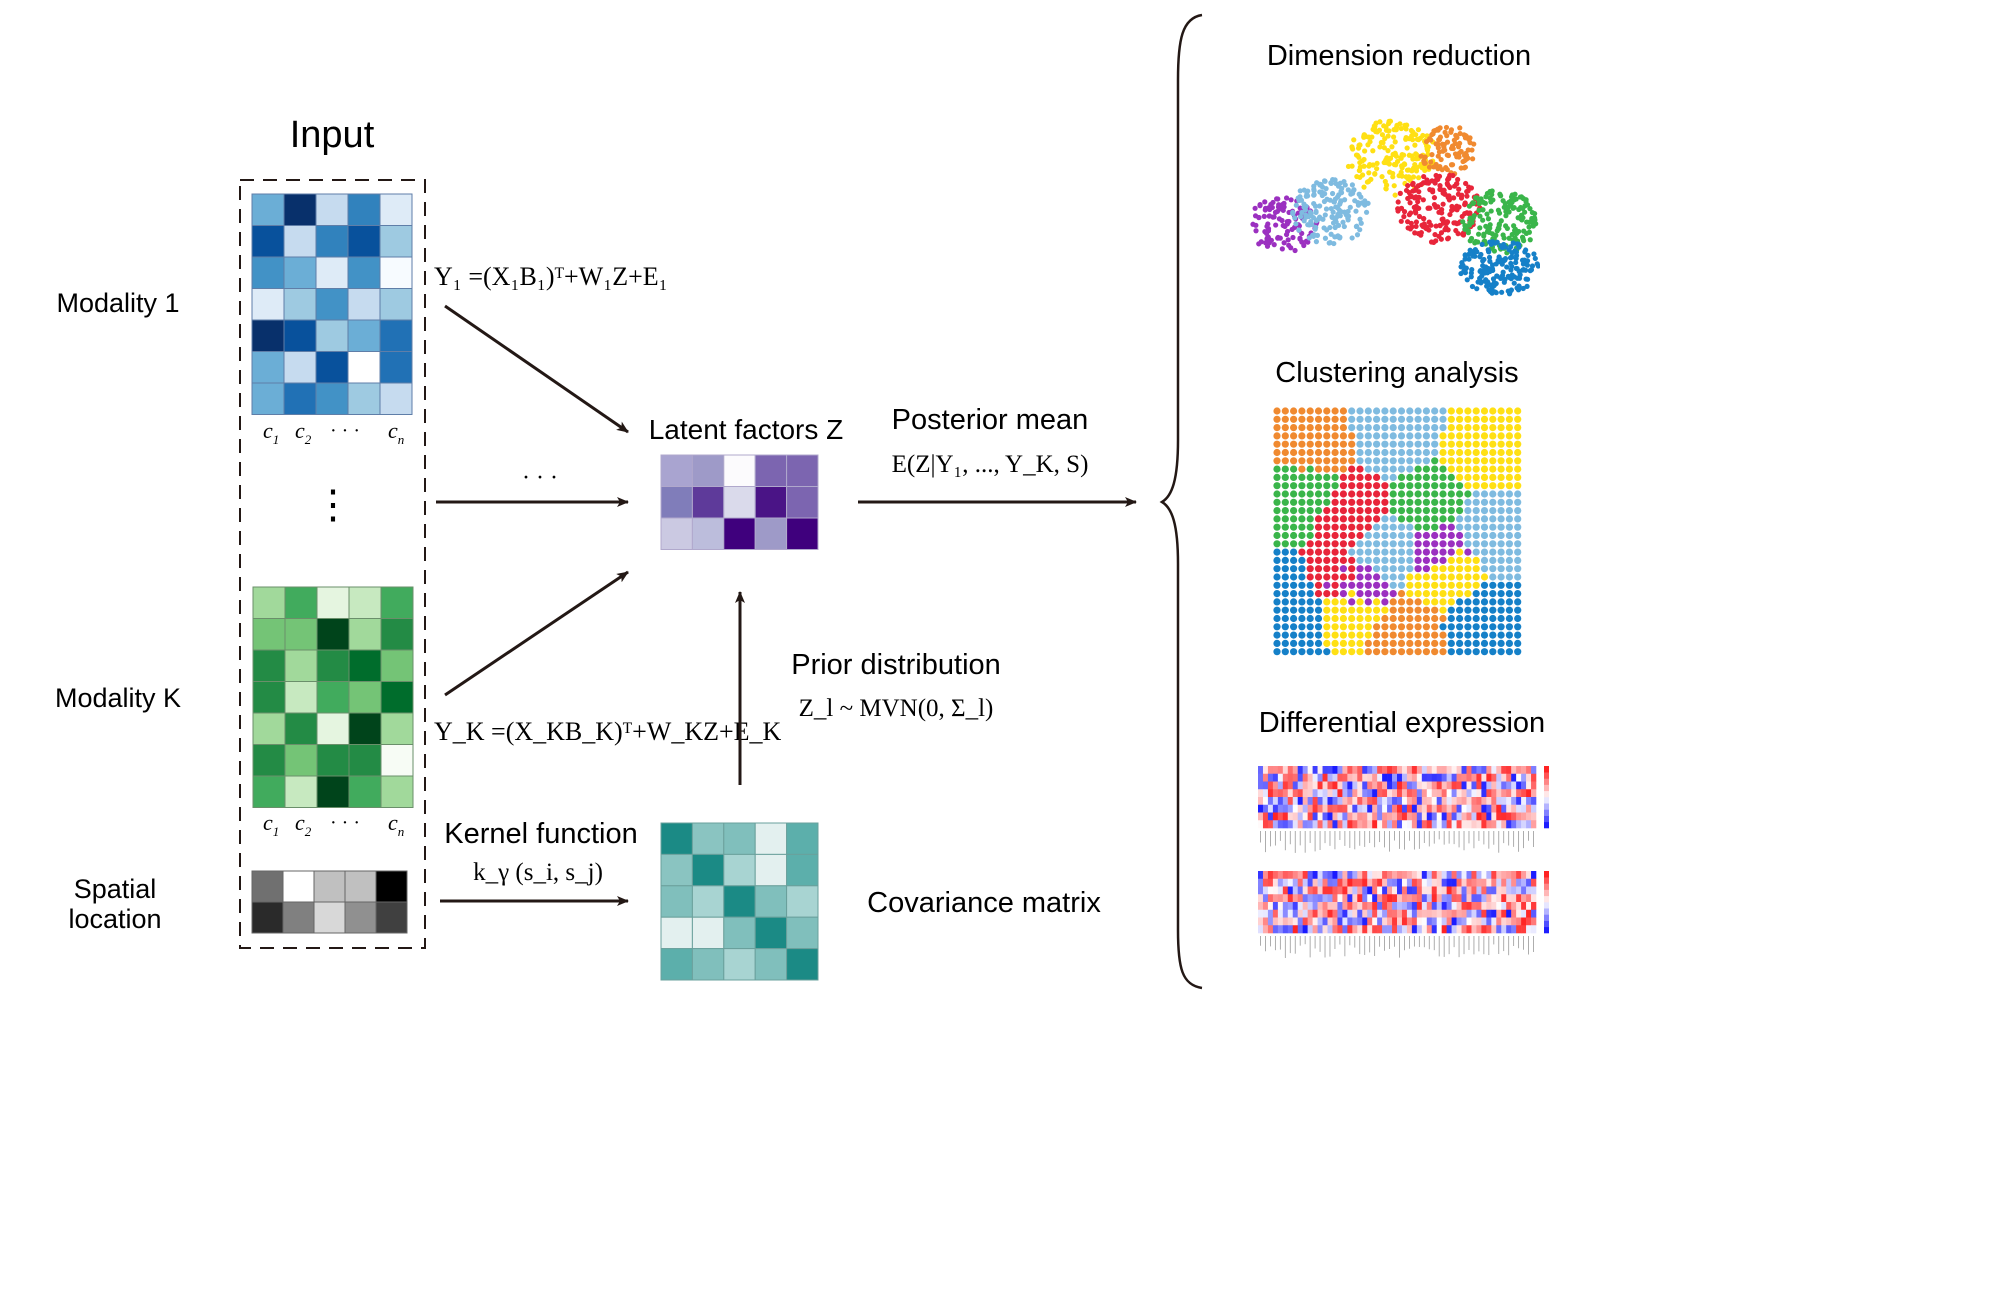 The height and width of the screenshot is (1314, 2009). I want to click on horizontal-ellipsis: · · ·, so click(540, 478).